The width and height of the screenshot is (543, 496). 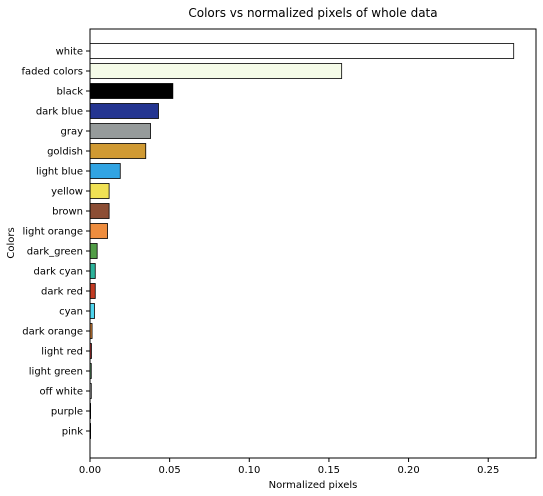 What do you see at coordinates (62, 352) in the screenshot?
I see `y-tick-label-light-red: light red` at bounding box center [62, 352].